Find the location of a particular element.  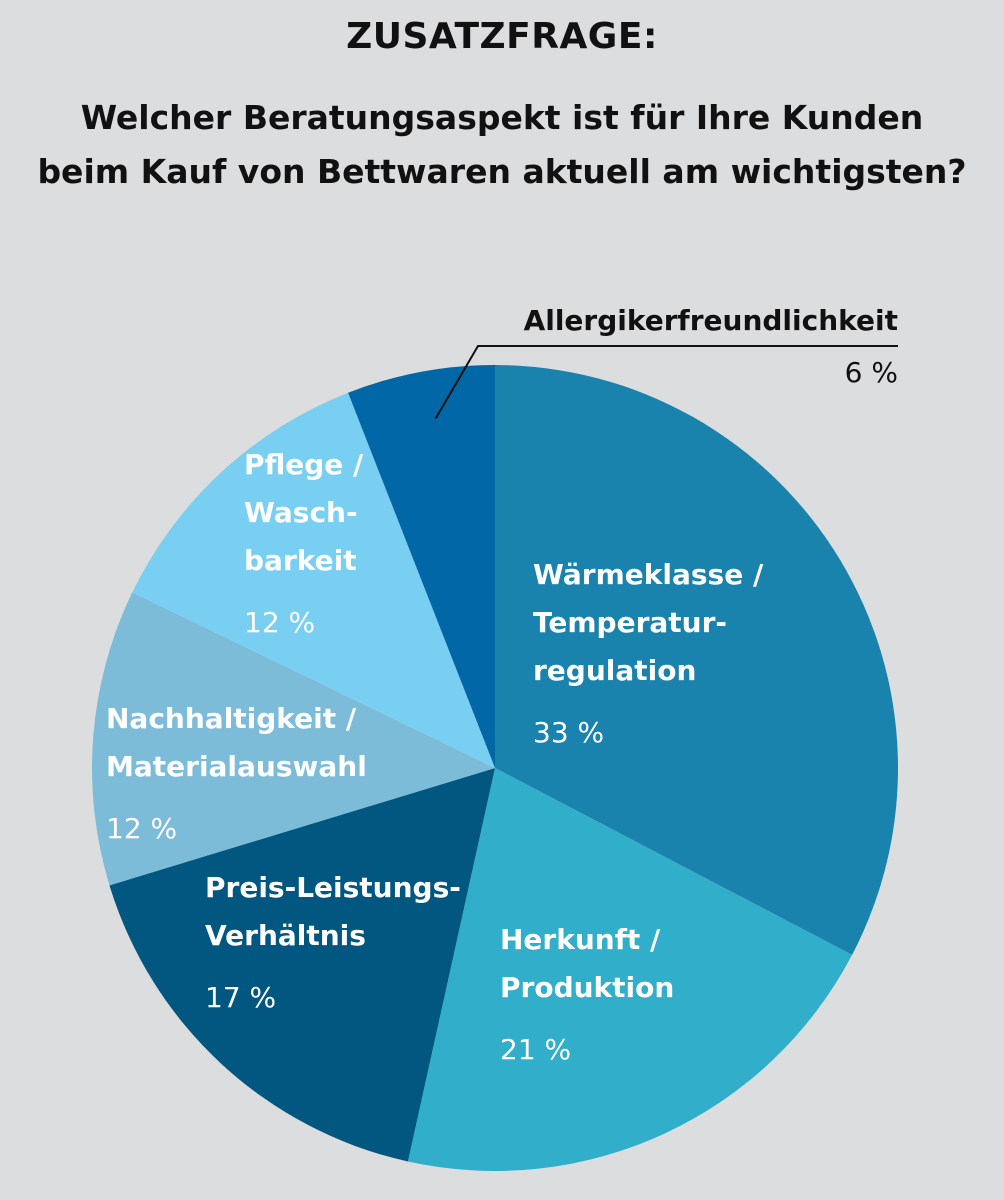

slice-value-label: 6 % is located at coordinates (871, 372).